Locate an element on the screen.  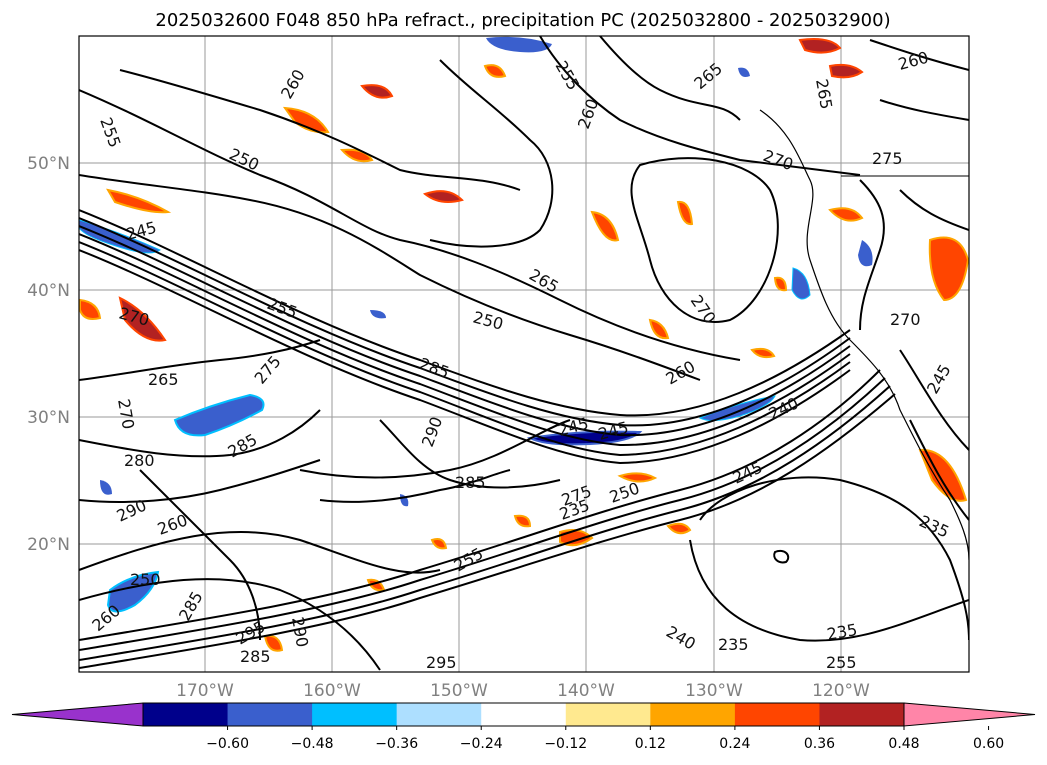
contour-label: 270 is located at coordinates (905, 319).